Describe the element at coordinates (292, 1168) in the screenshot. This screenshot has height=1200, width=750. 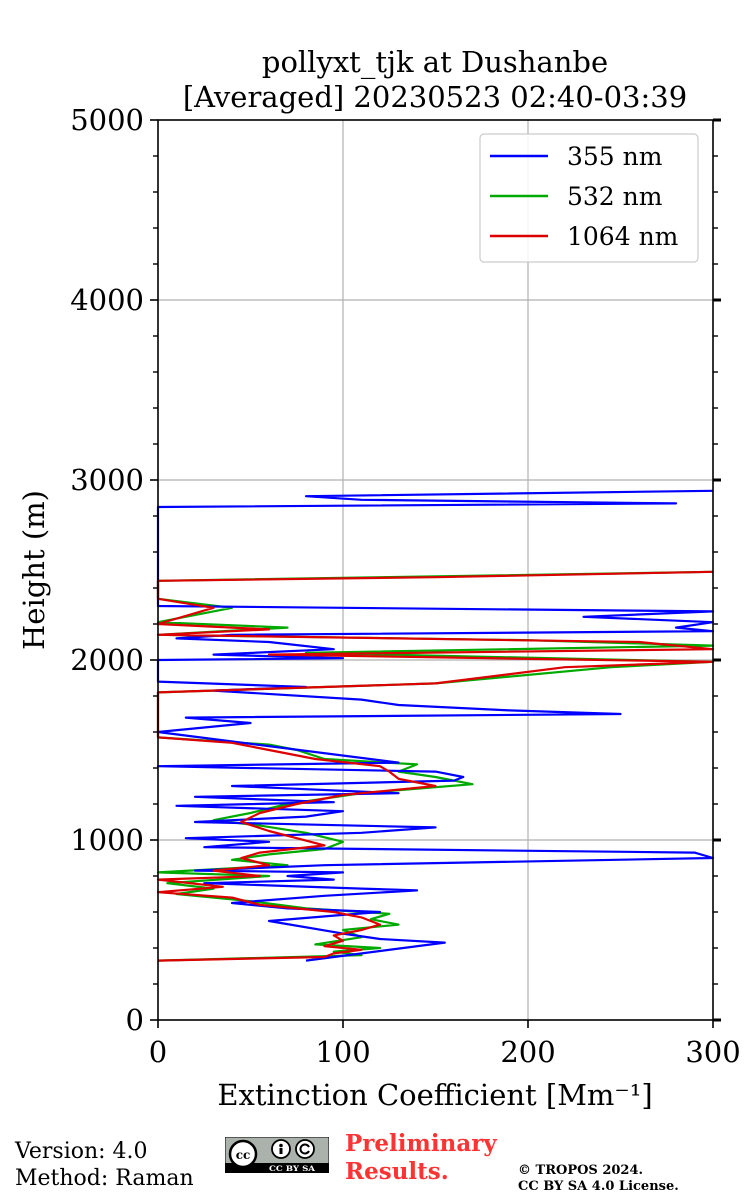
I see `cc-badge-label: CC BY SA` at that location.